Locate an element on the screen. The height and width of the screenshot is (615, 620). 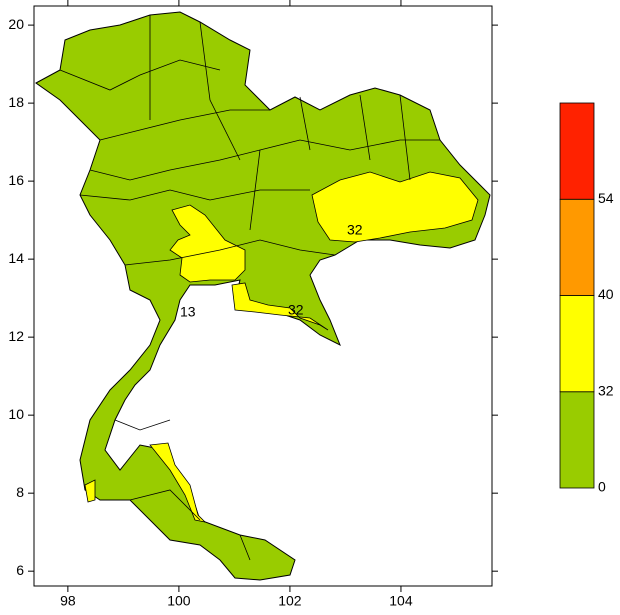
colorbar: 0 32 40 54 is located at coordinates (586, 298).